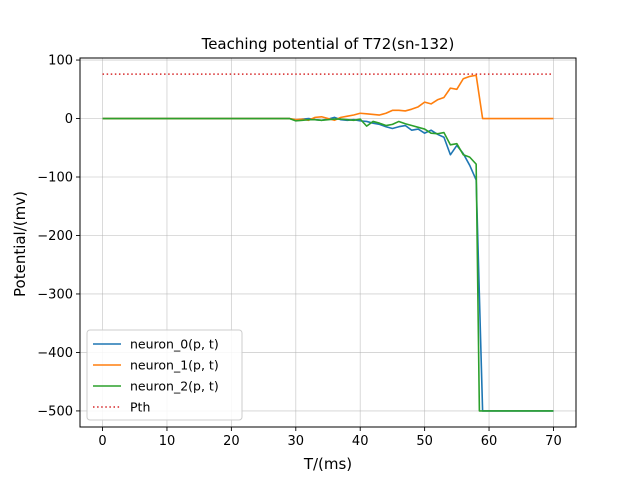 The height and width of the screenshot is (484, 640). What do you see at coordinates (174, 365) in the screenshot?
I see `legend-label: neuron_1(p, t)` at bounding box center [174, 365].